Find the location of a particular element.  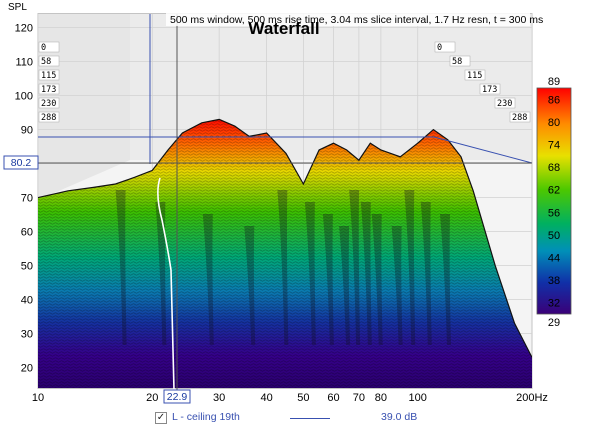

x-cursor-readout: 22.9 is located at coordinates (177, 397).